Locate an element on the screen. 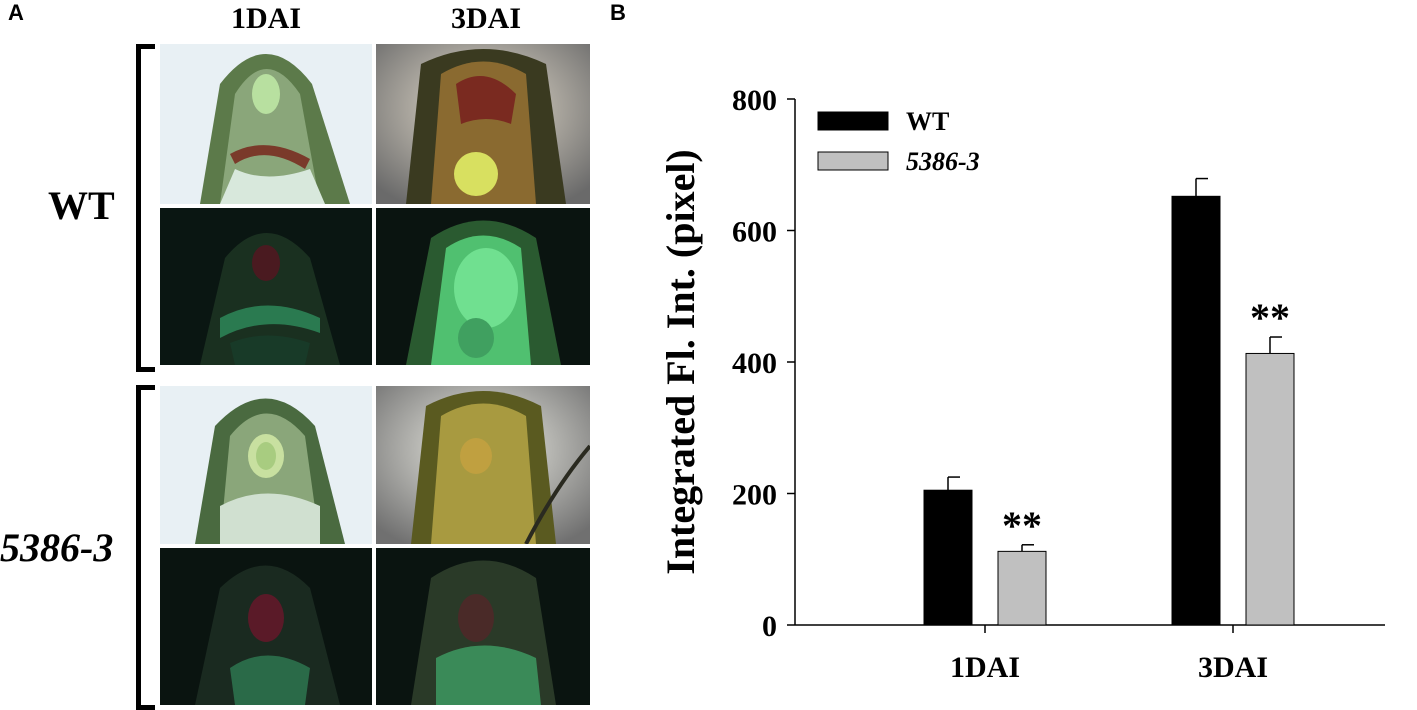 Image resolution: width=1417 pixels, height=710 pixels. significance-label-0: ** is located at coordinates (1022, 525).